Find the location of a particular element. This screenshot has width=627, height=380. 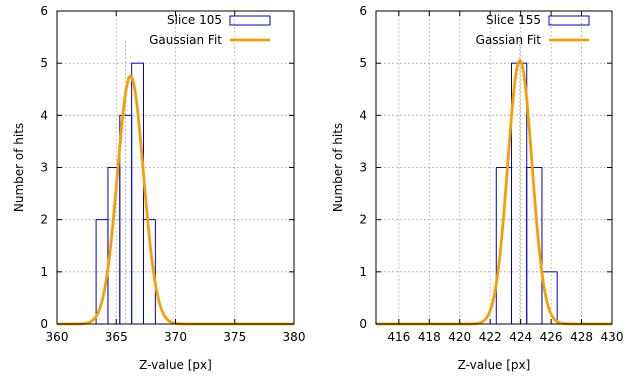

x-tick-label: 422 is located at coordinates (490, 337).